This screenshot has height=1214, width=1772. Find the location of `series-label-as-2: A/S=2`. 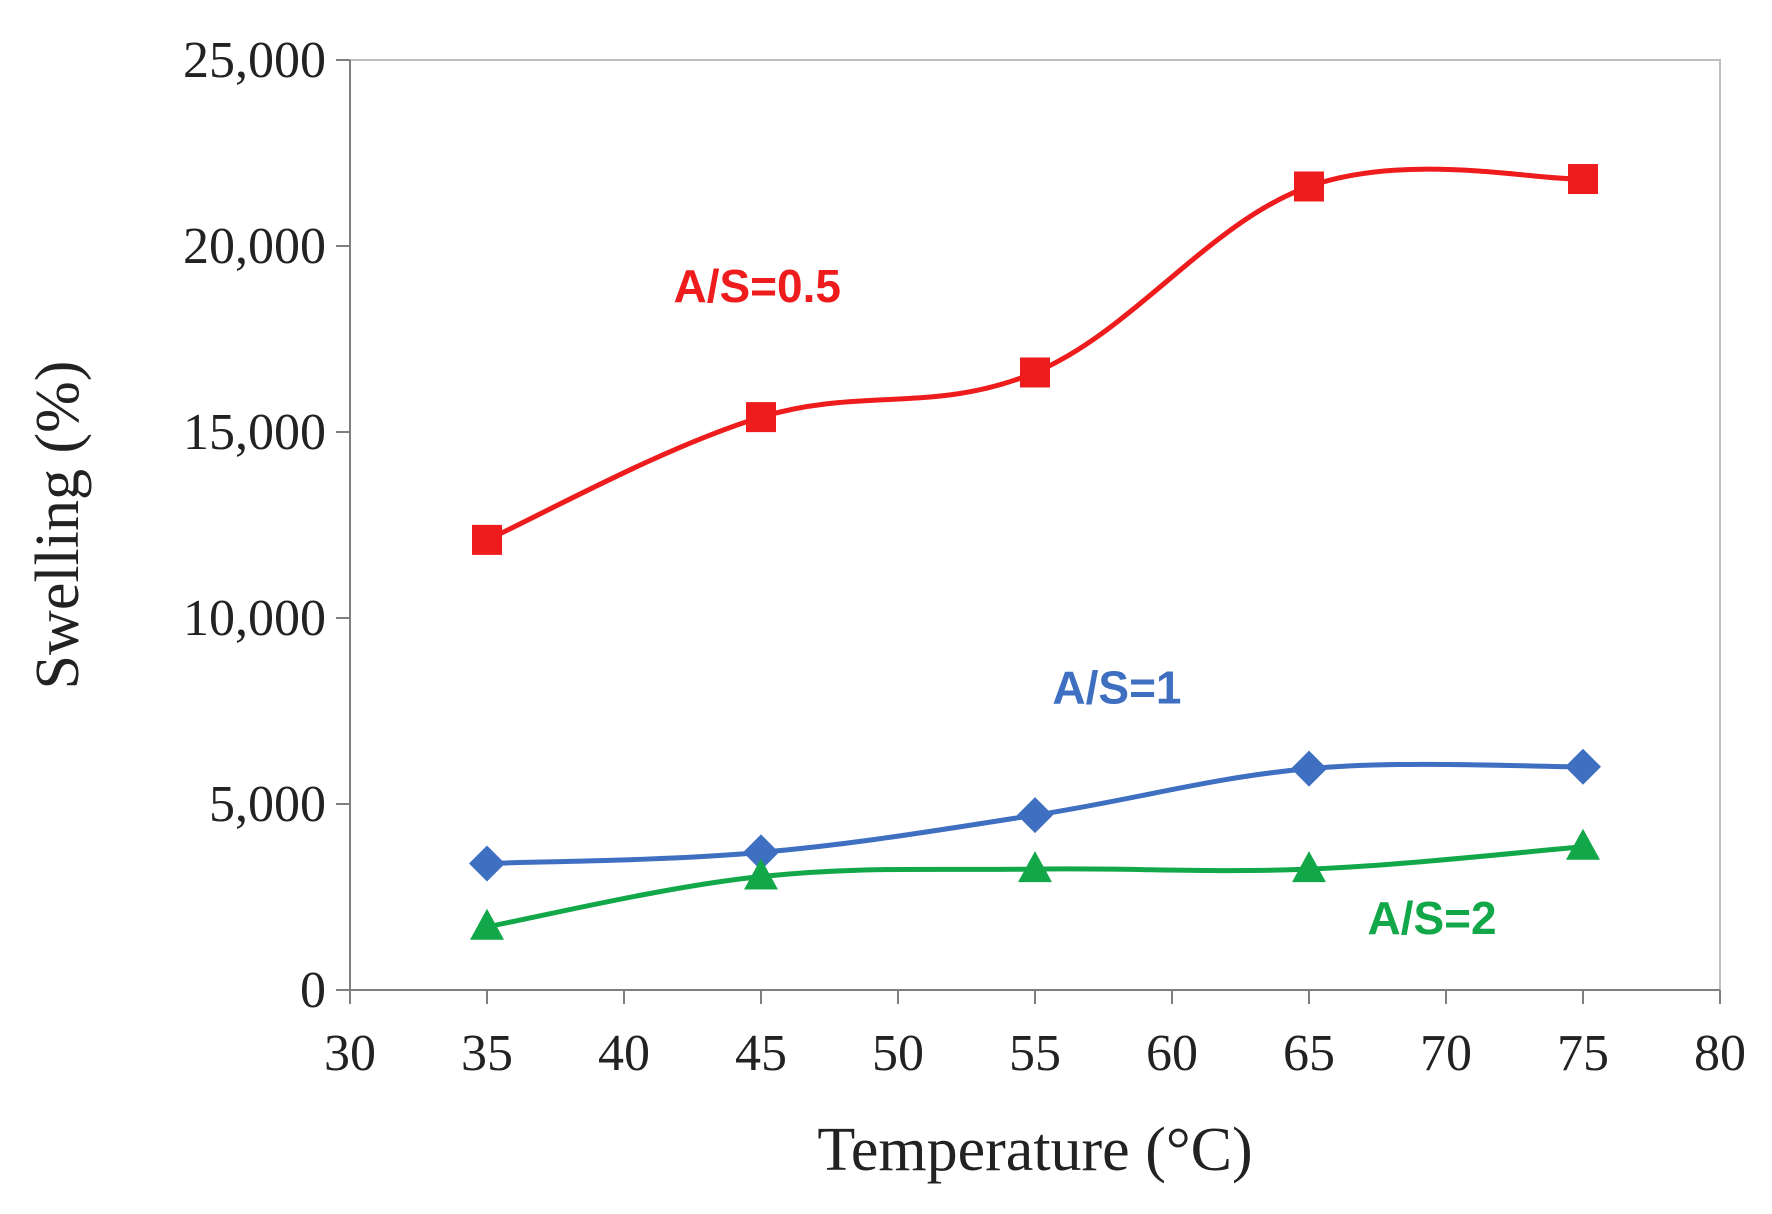

series-label-as-2: A/S=2 is located at coordinates (1432, 918).